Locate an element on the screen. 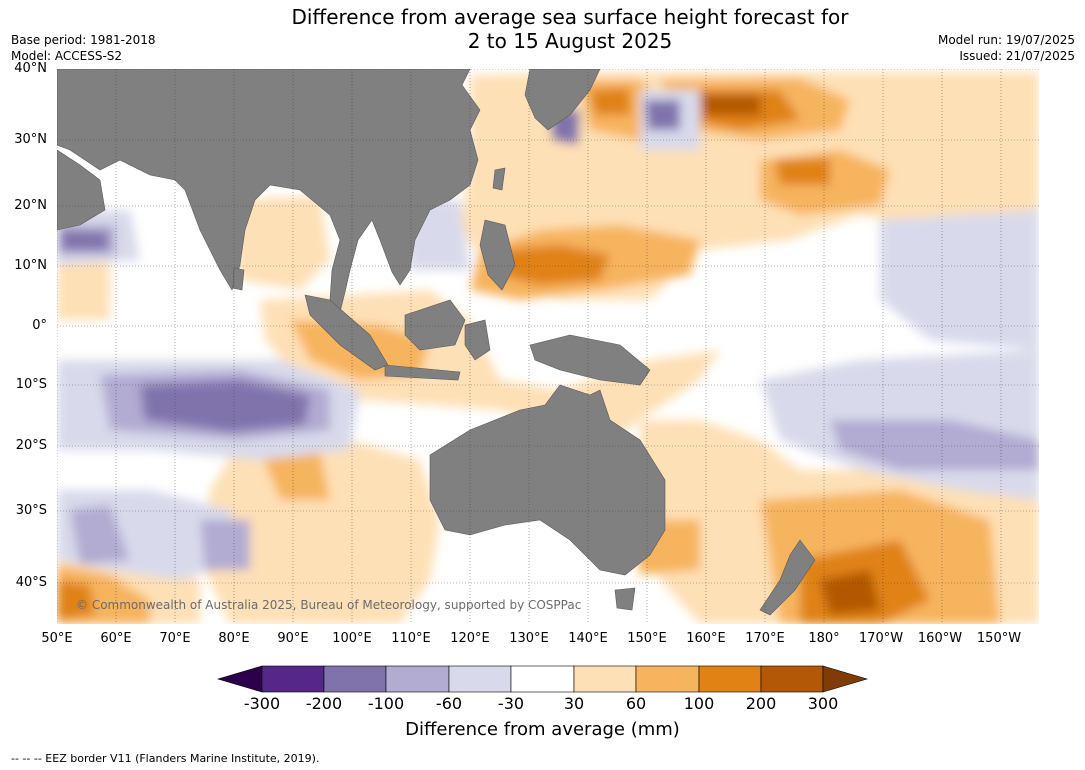 This screenshot has width=1085, height=770. lon-label: 130°E is located at coordinates (529, 638).